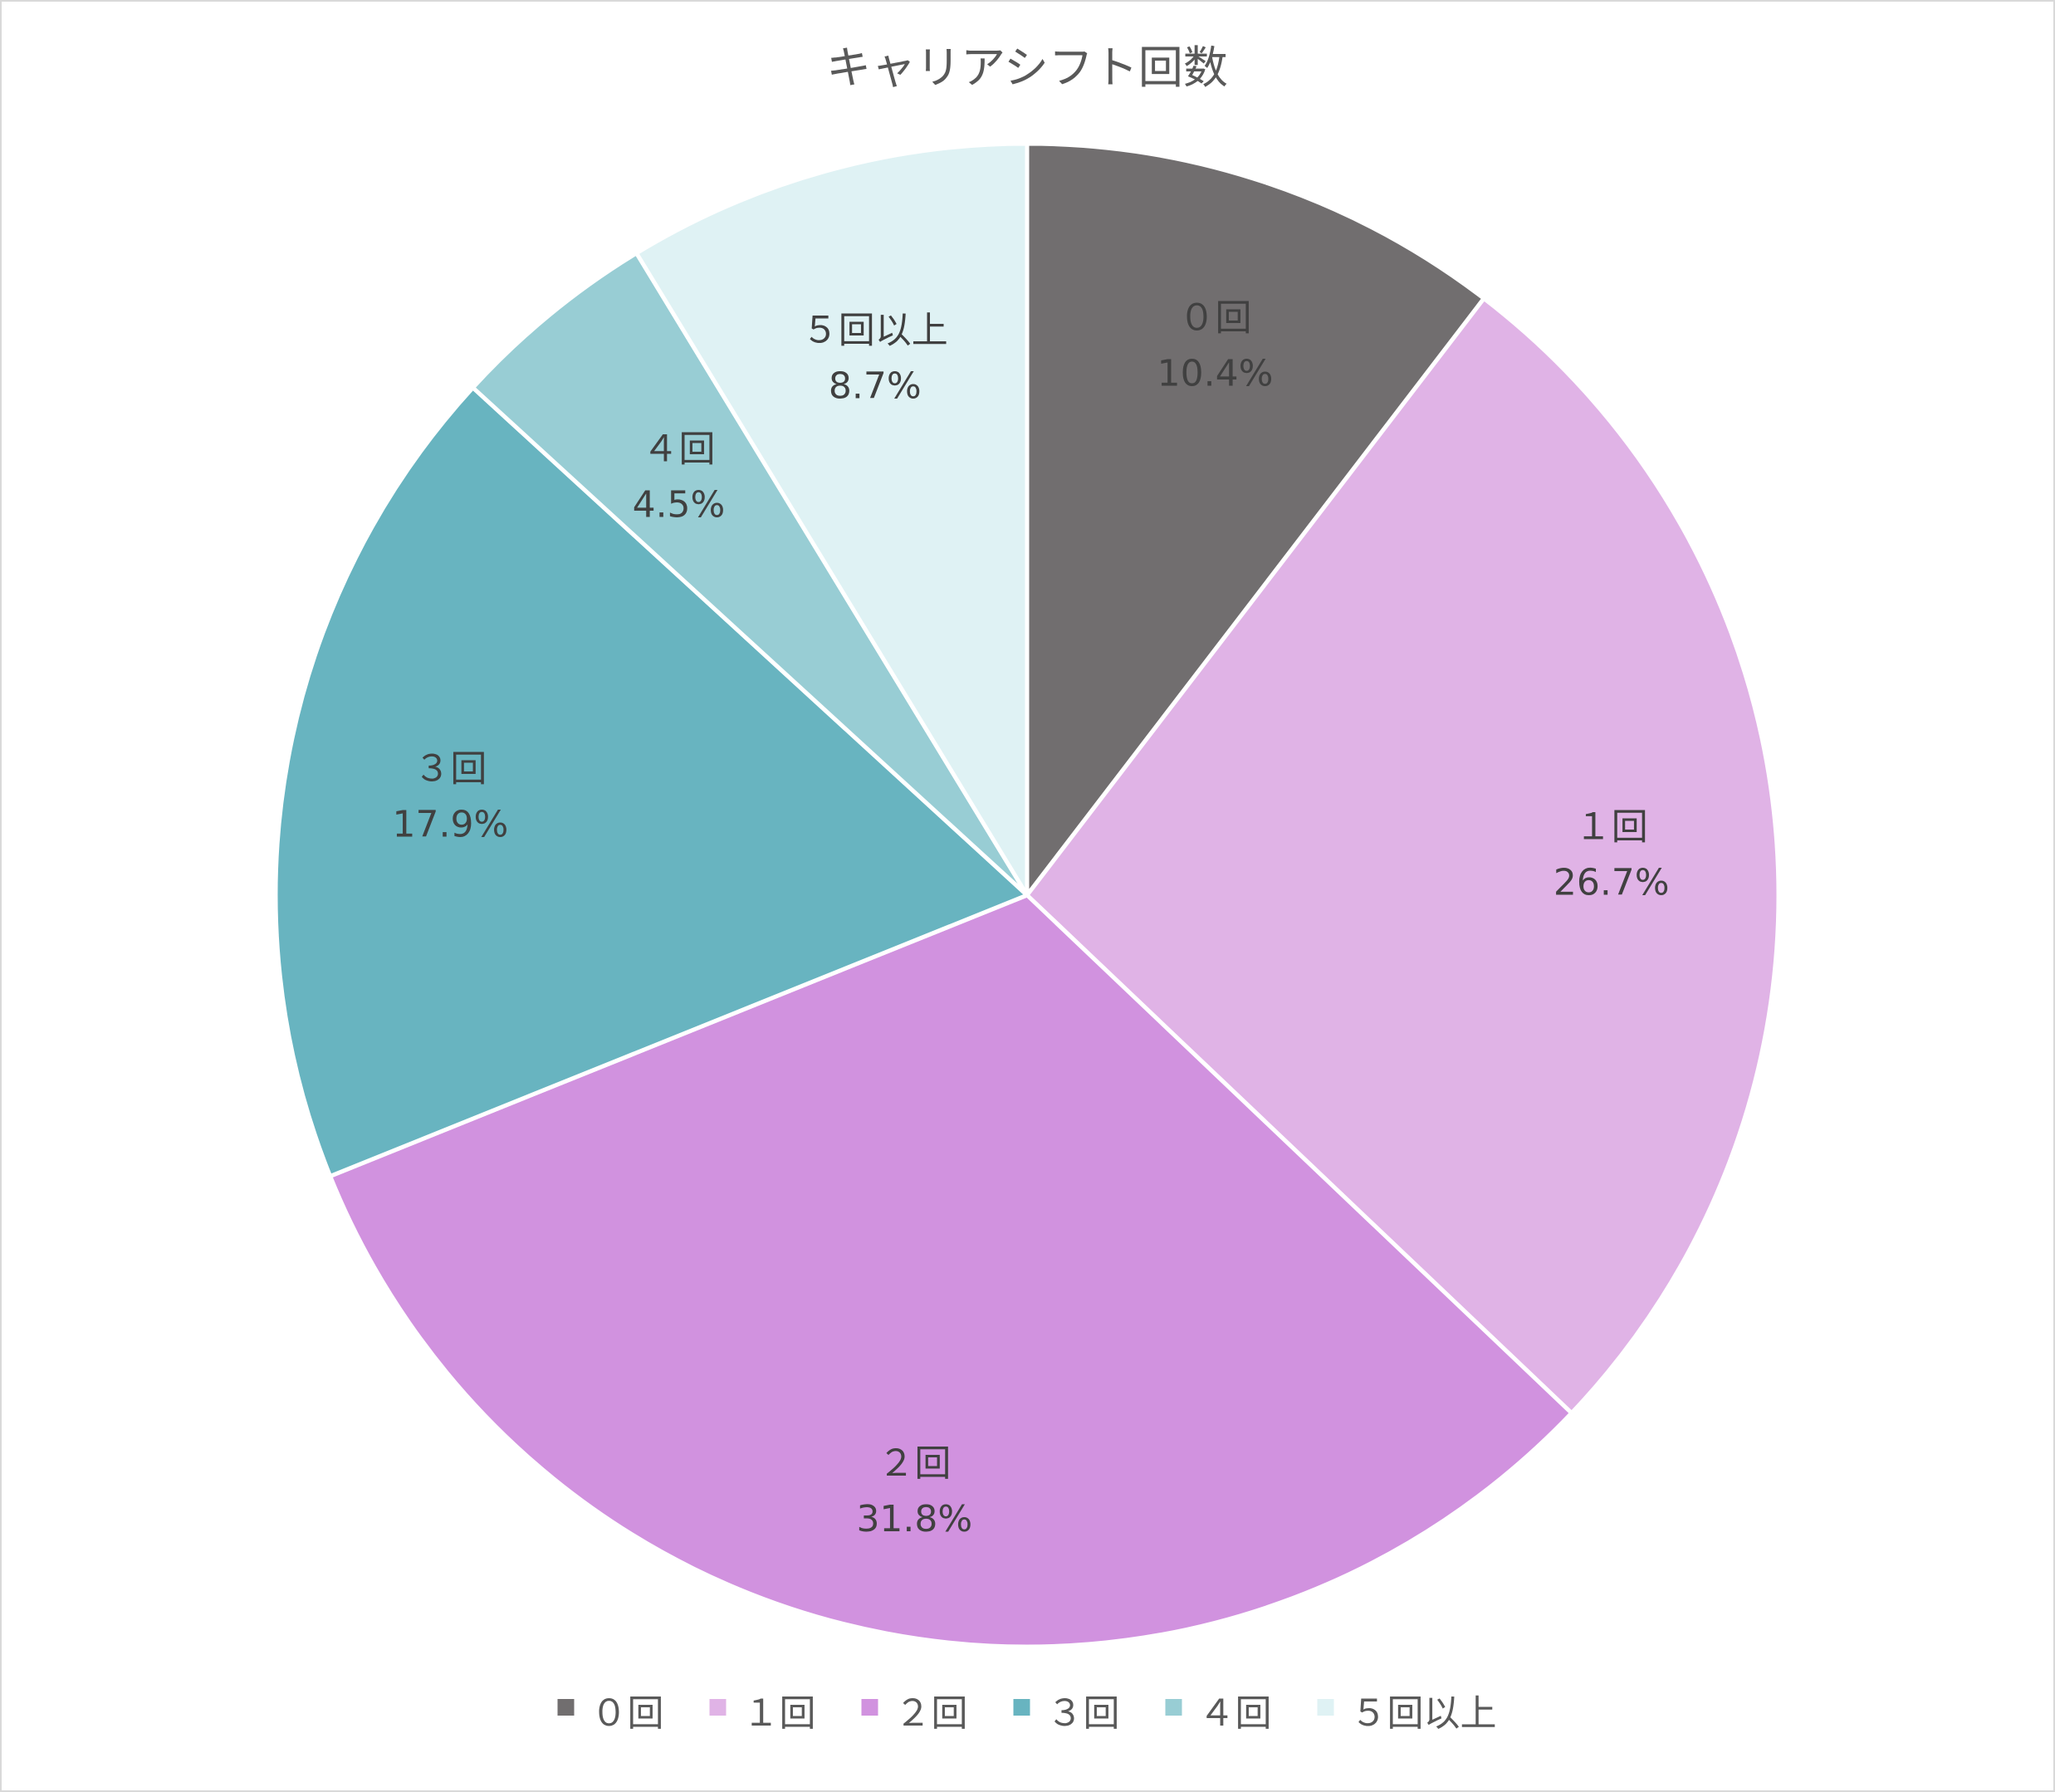 Image resolution: width=2055 pixels, height=1792 pixels. I want to click on slice-value-label: 17.9%, so click(450, 824).